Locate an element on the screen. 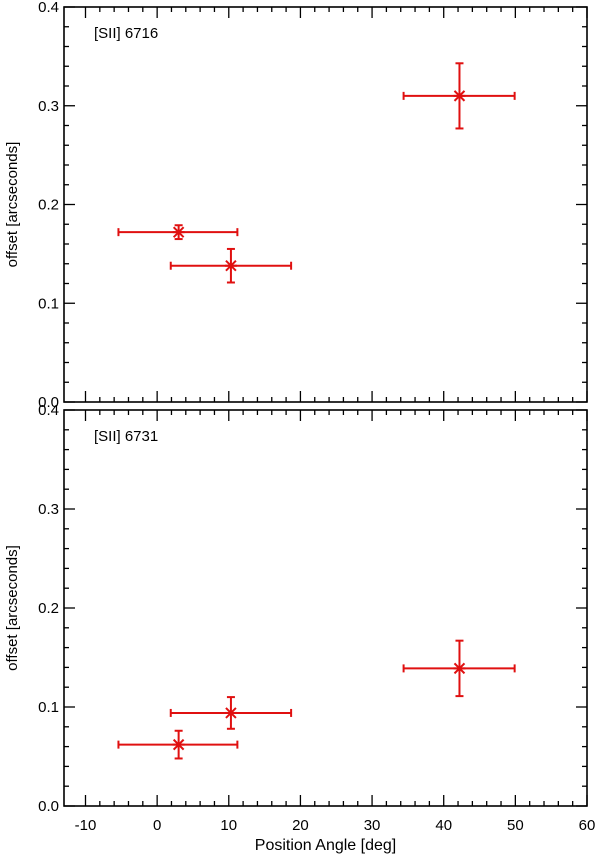  x-tick-label: 50 is located at coordinates (515, 825).